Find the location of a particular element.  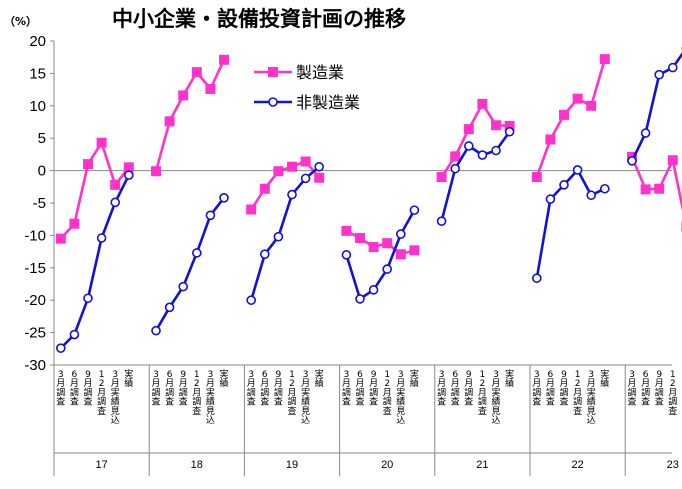

y-tick-label: -25 is located at coordinates (35, 333).